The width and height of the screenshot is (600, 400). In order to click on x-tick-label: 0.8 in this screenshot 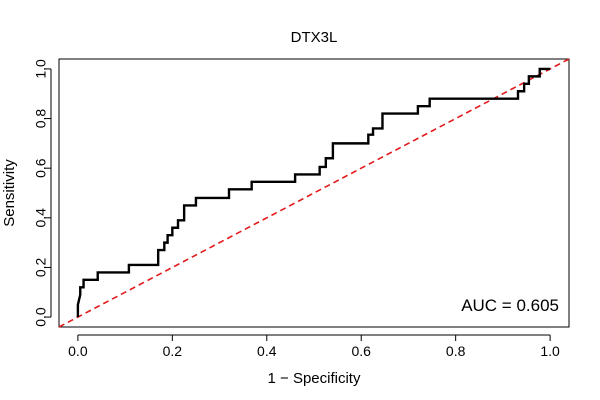, I will do `click(456, 351)`.